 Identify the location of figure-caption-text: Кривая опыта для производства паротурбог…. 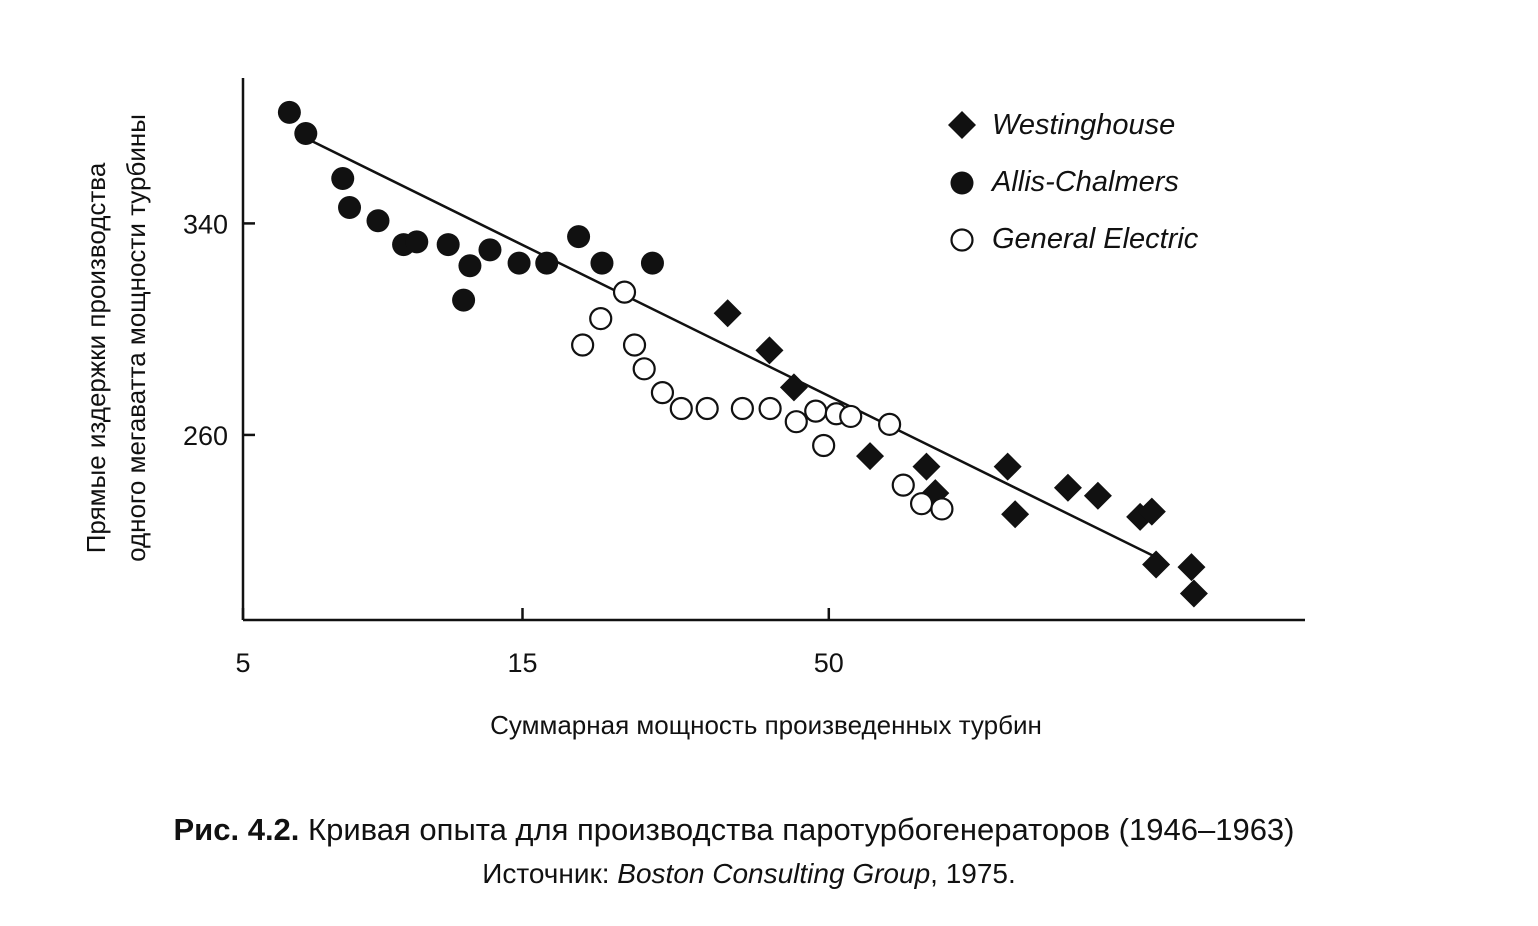
(797, 829).